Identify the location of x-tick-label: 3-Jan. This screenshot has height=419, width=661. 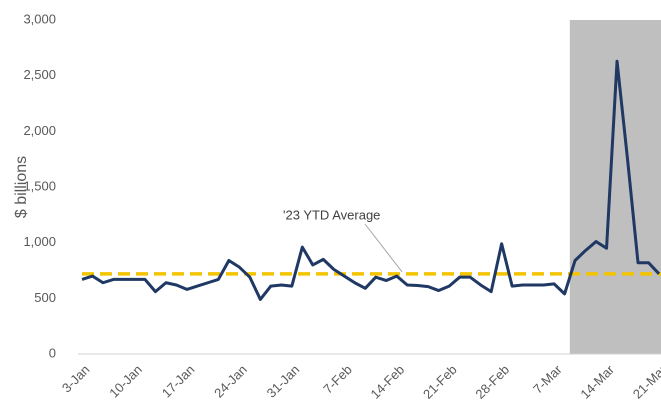
(76, 379).